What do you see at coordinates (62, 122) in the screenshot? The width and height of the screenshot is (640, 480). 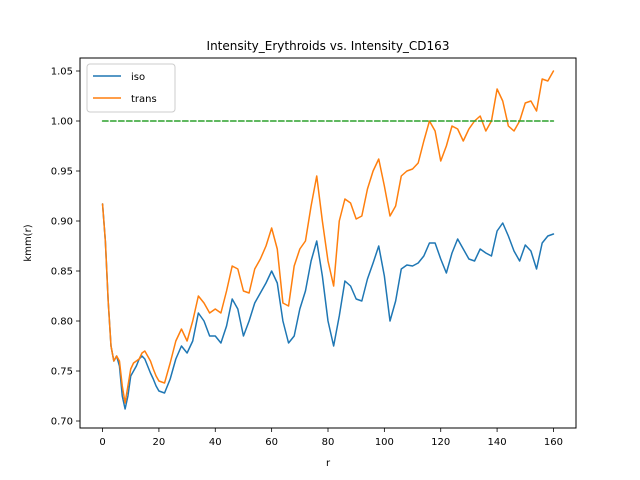 I see `y-tick-label: 1.00` at bounding box center [62, 122].